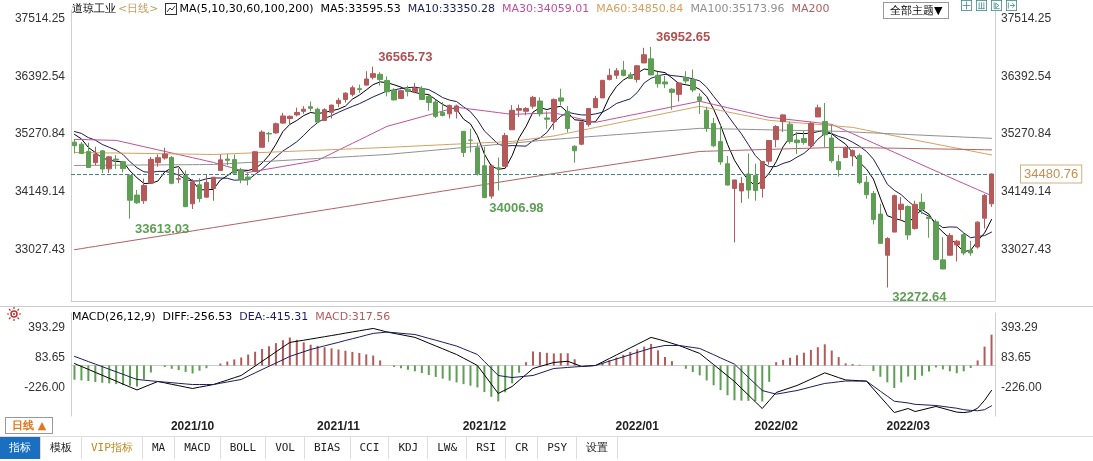 The width and height of the screenshot is (1093, 461). Describe the element at coordinates (61, 448) in the screenshot. I see `text: 模板` at that location.